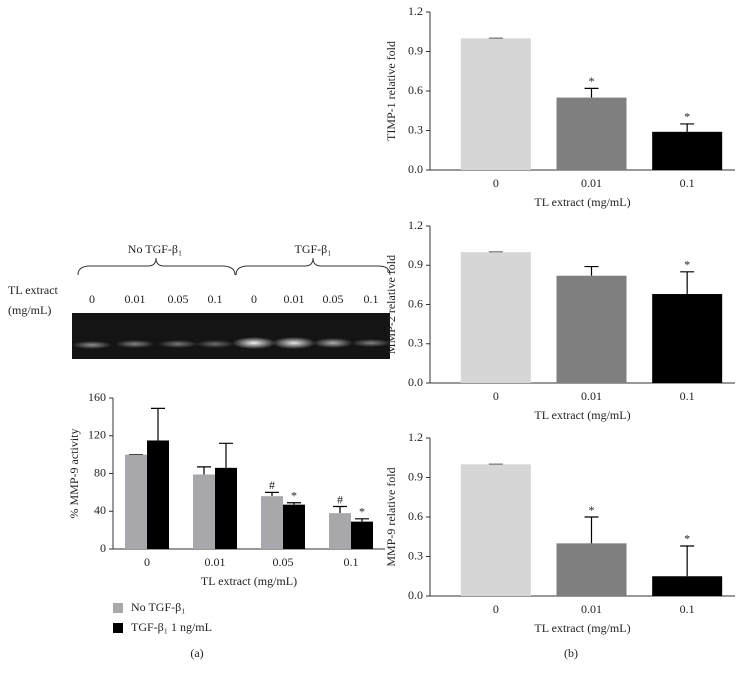 This screenshot has width=744, height=680. What do you see at coordinates (74, 474) in the screenshot?
I see `y-axis-label: % MMP-9 activity` at bounding box center [74, 474].